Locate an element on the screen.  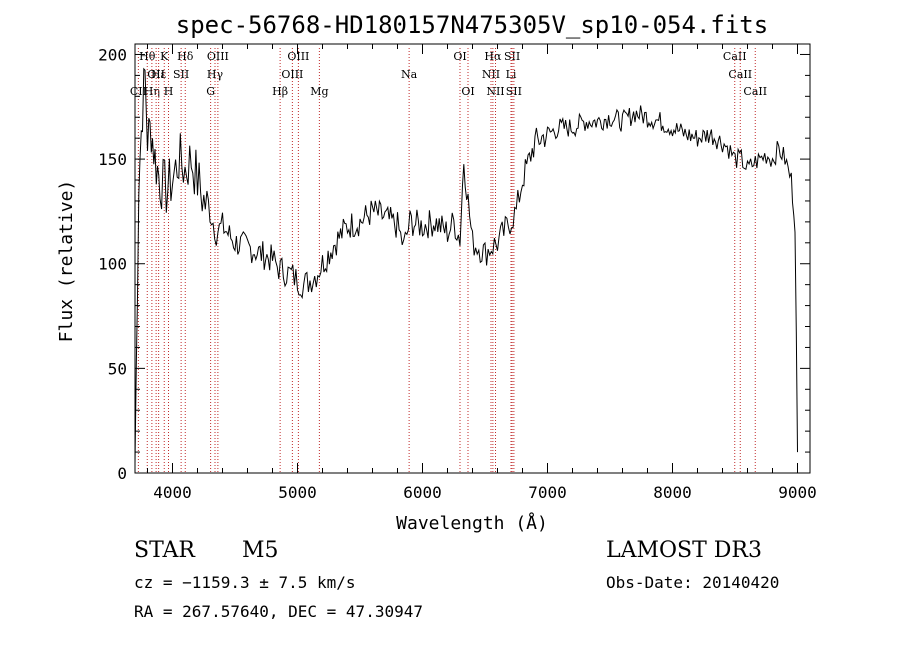
line-label-23: SII is located at coordinates (512, 56).